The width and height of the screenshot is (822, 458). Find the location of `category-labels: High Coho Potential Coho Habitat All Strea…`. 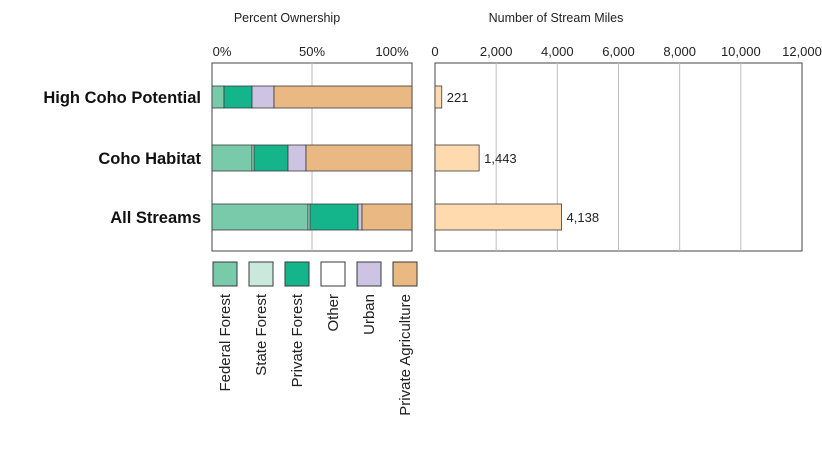

category-labels: High Coho Potential Coho Habitat All Strea… is located at coordinates (122, 158).